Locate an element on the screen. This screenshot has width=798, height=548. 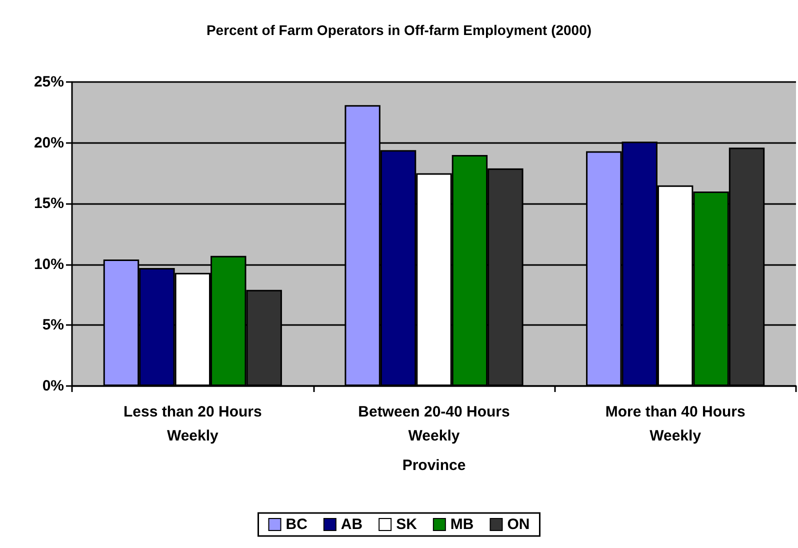
chart-title: Percent of Farm Operators in Off-farm Employment (2000) is located at coordinates (399, 30).